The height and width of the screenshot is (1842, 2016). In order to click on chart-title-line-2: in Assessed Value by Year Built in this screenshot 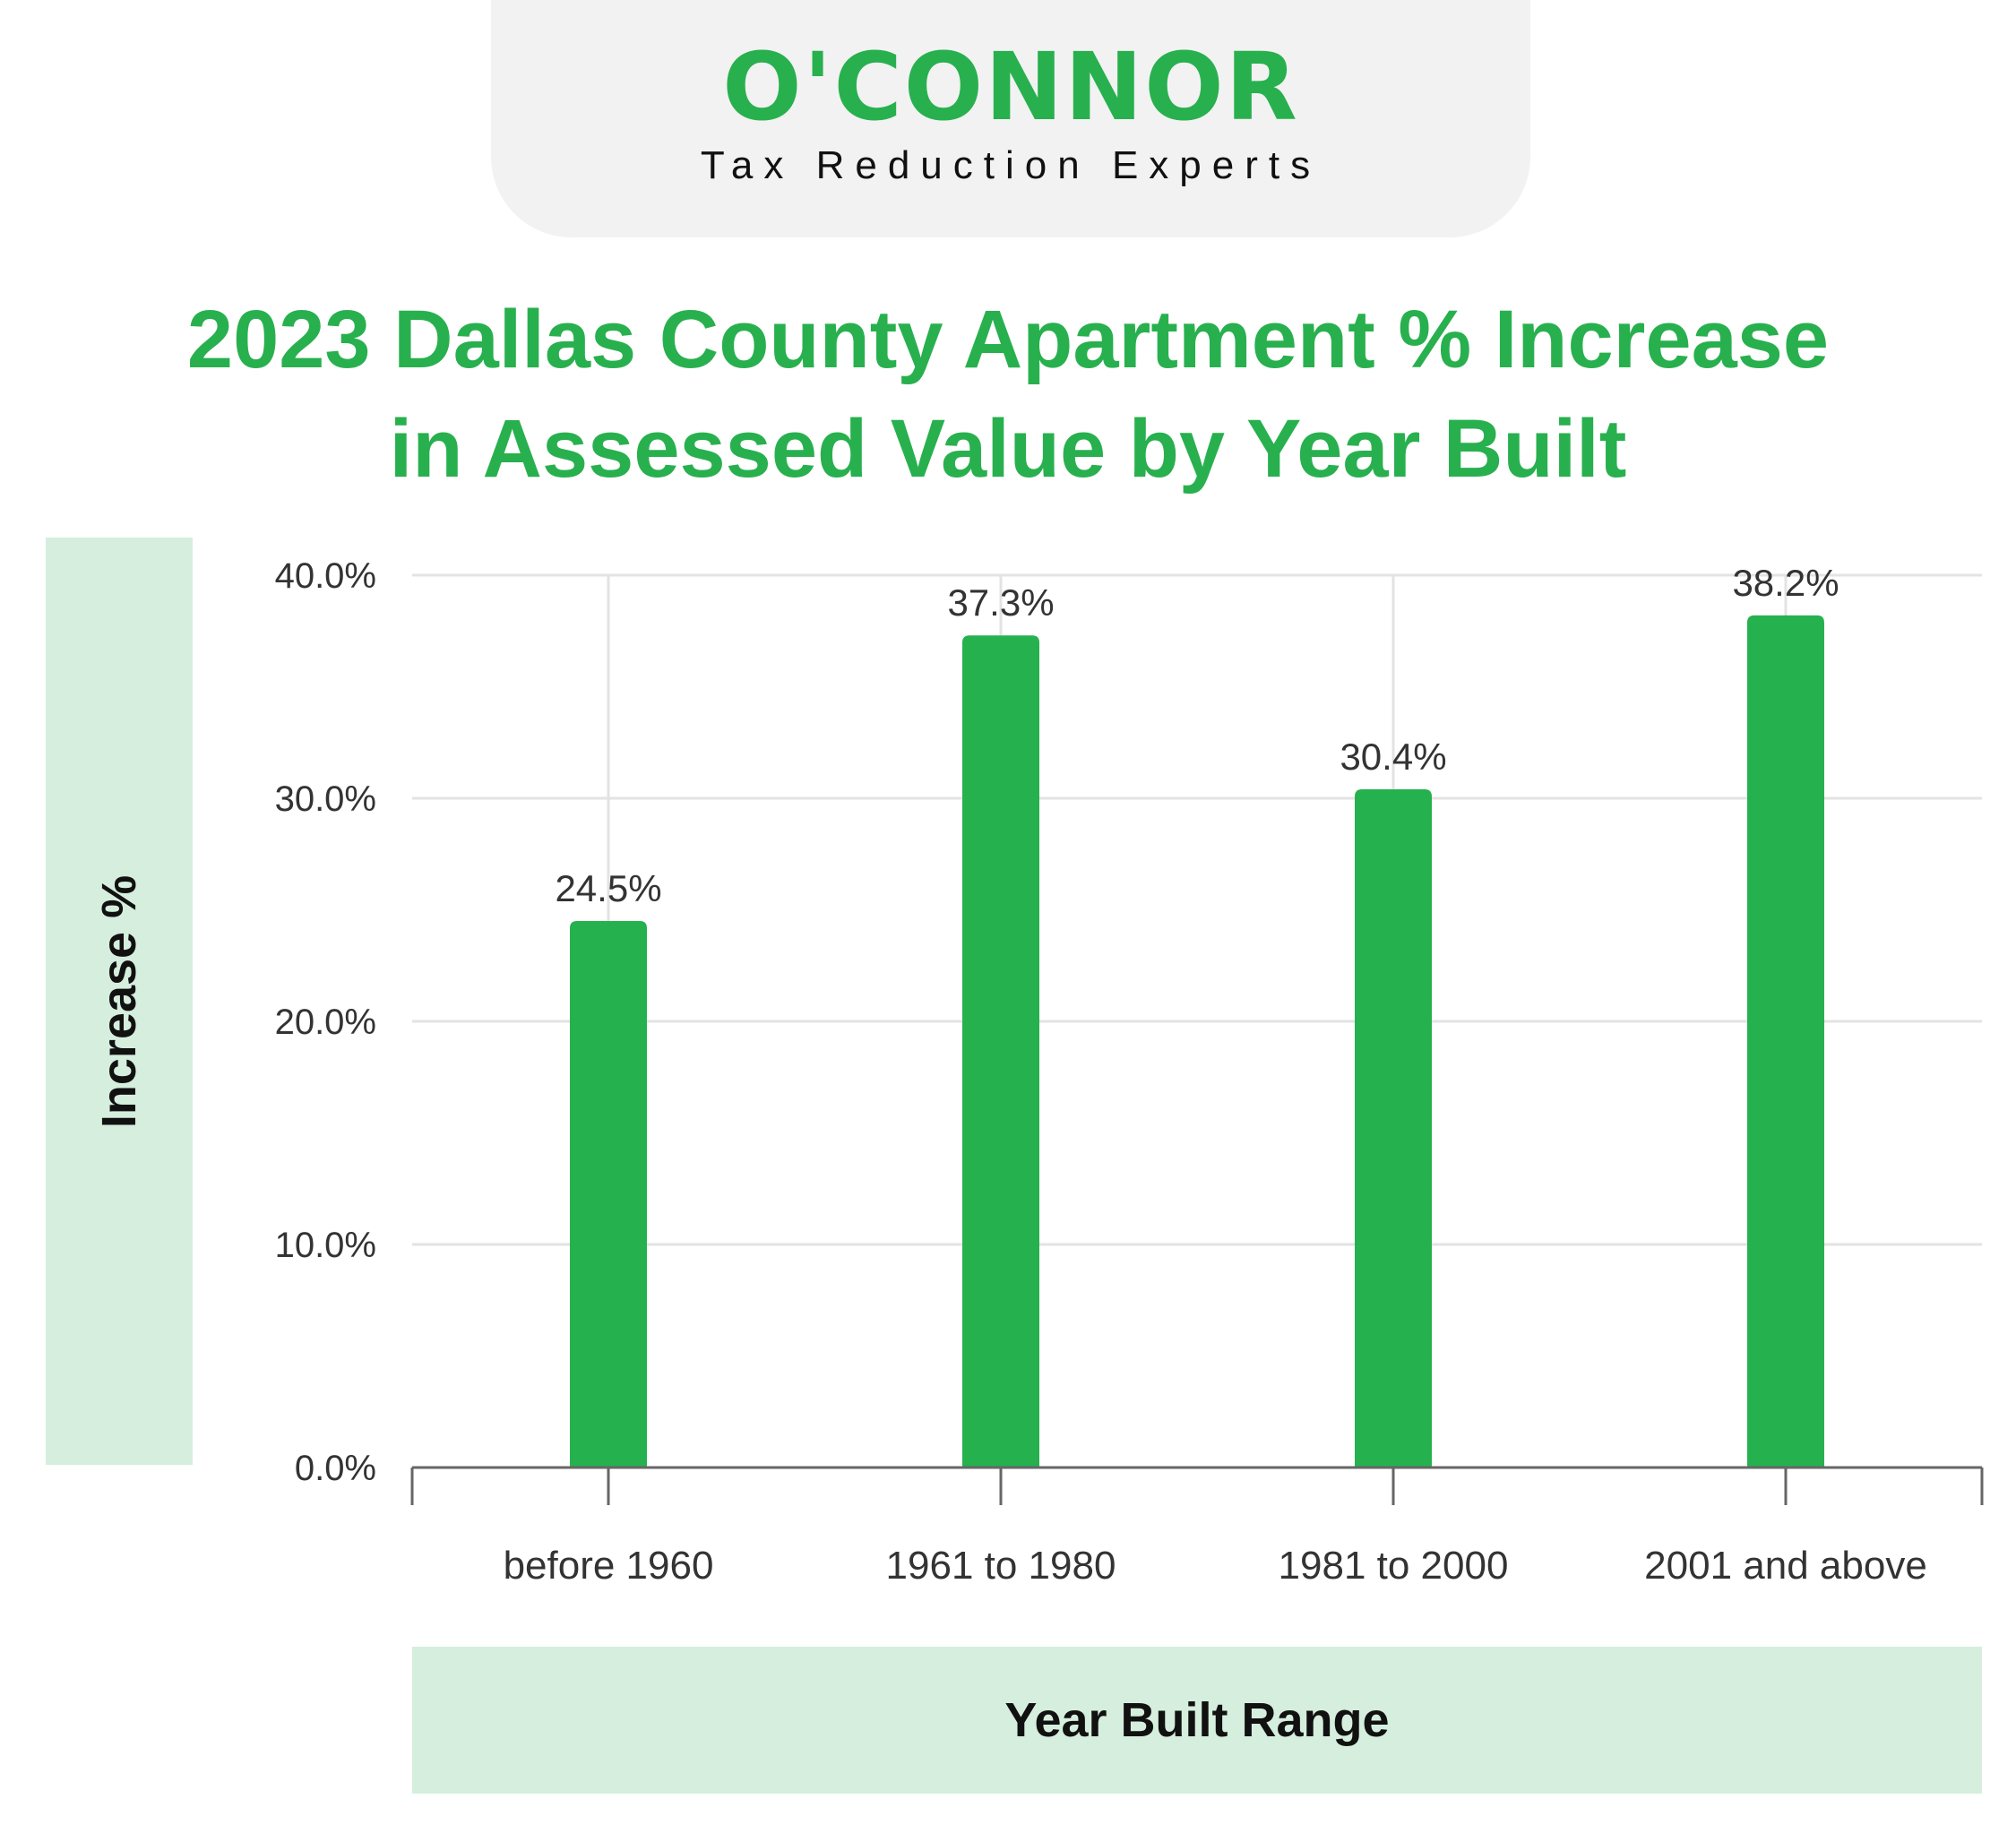, I will do `click(1008, 449)`.